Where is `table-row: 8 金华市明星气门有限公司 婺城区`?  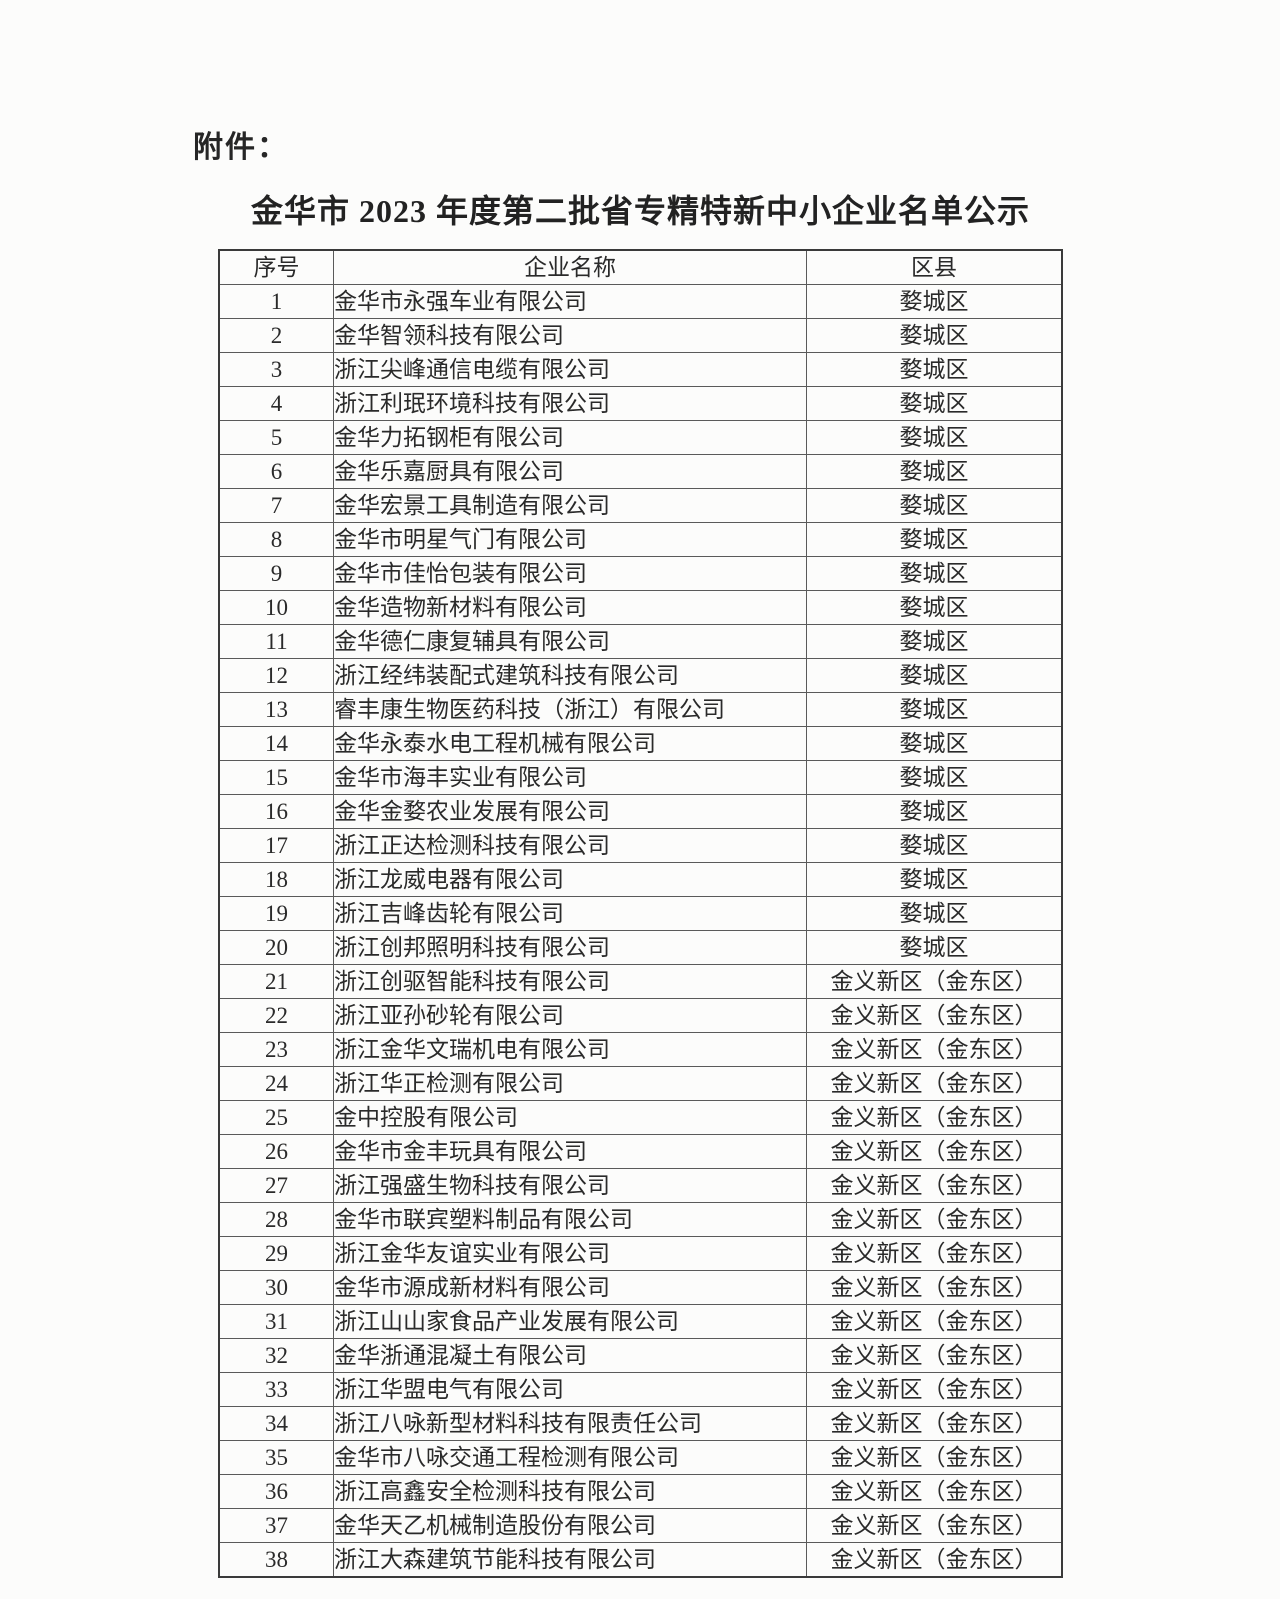
table-row: 8 金华市明星气门有限公司 婺城区 is located at coordinates (640, 539).